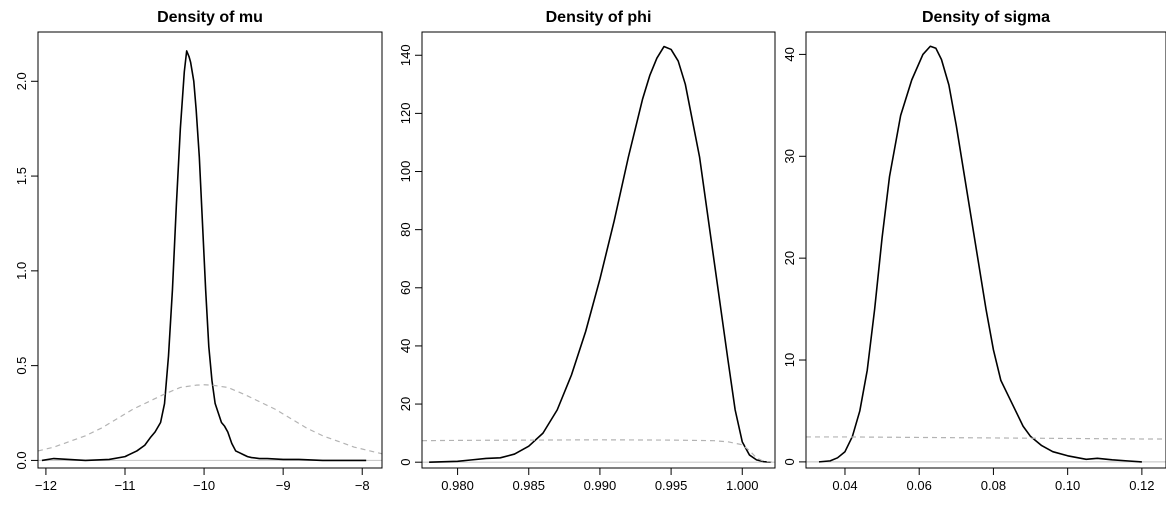 This screenshot has width=1166, height=507. What do you see at coordinates (21, 366) in the screenshot?
I see `y-tick-label-0-5: 0.5` at bounding box center [21, 366].